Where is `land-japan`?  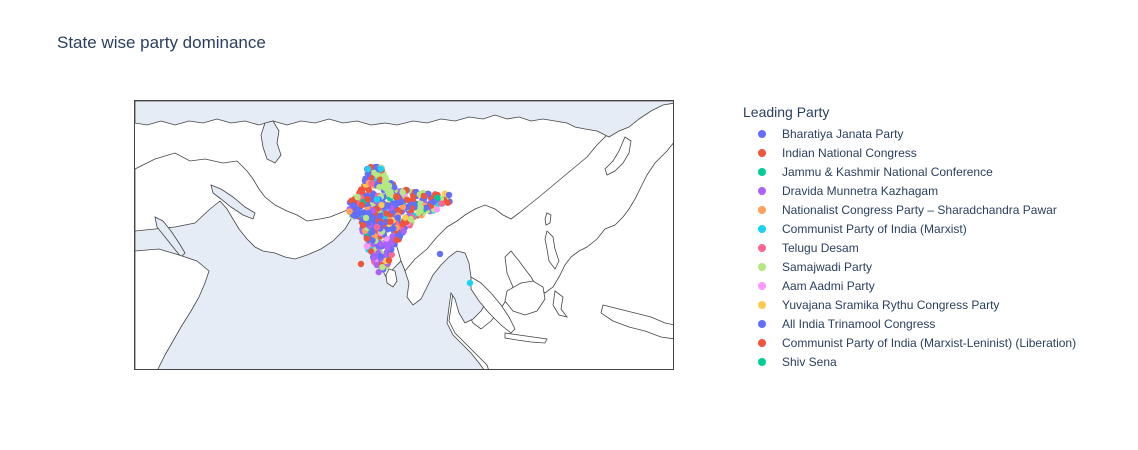
land-japan is located at coordinates (618, 156).